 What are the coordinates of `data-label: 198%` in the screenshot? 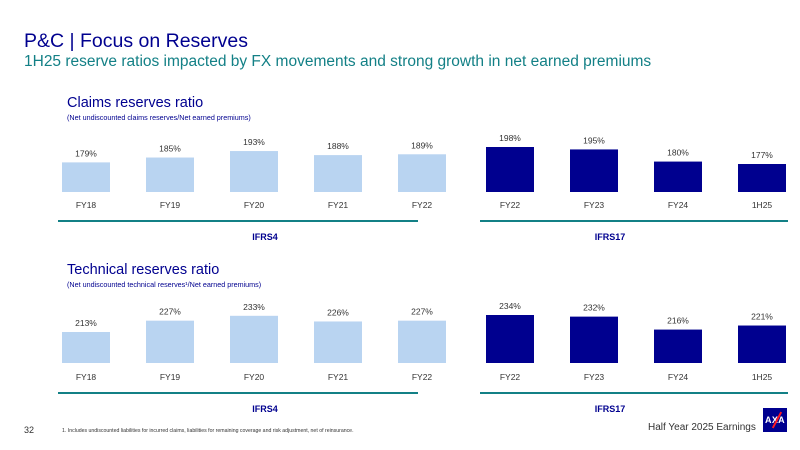 It's located at (510, 138).